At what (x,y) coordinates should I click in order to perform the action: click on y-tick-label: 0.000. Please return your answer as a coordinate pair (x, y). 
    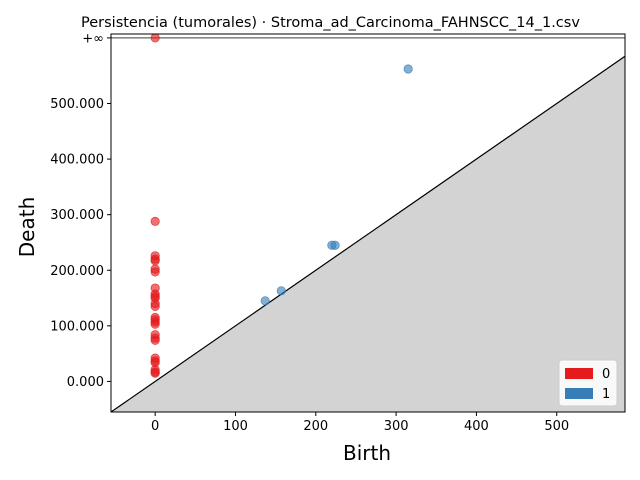
    Looking at the image, I should click on (85, 382).